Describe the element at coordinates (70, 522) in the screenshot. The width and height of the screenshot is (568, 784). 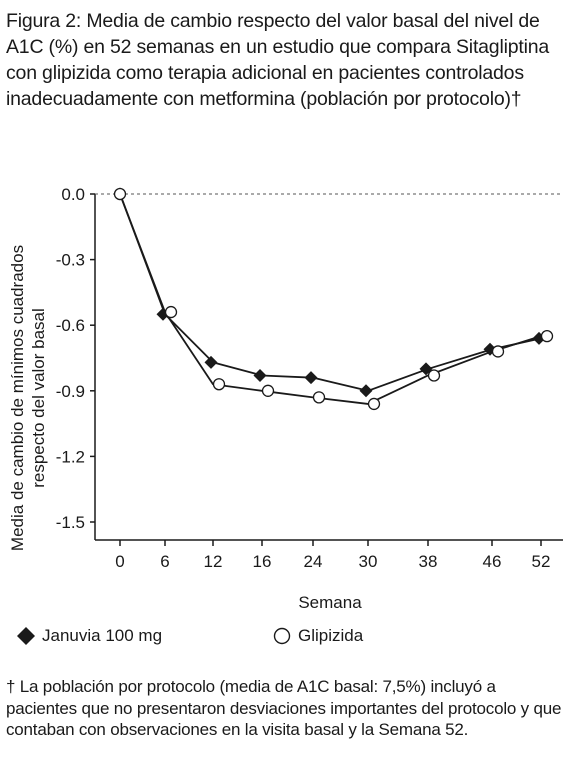
I see `y-tick-label: -1.5` at that location.